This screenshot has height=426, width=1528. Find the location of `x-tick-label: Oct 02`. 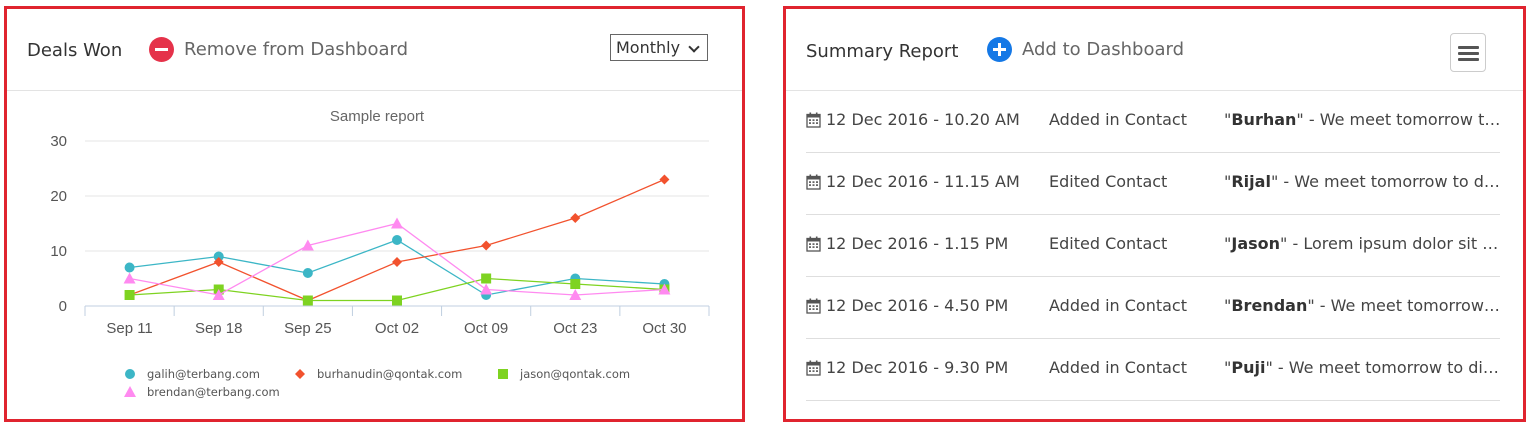

x-tick-label: Oct 02 is located at coordinates (397, 328).